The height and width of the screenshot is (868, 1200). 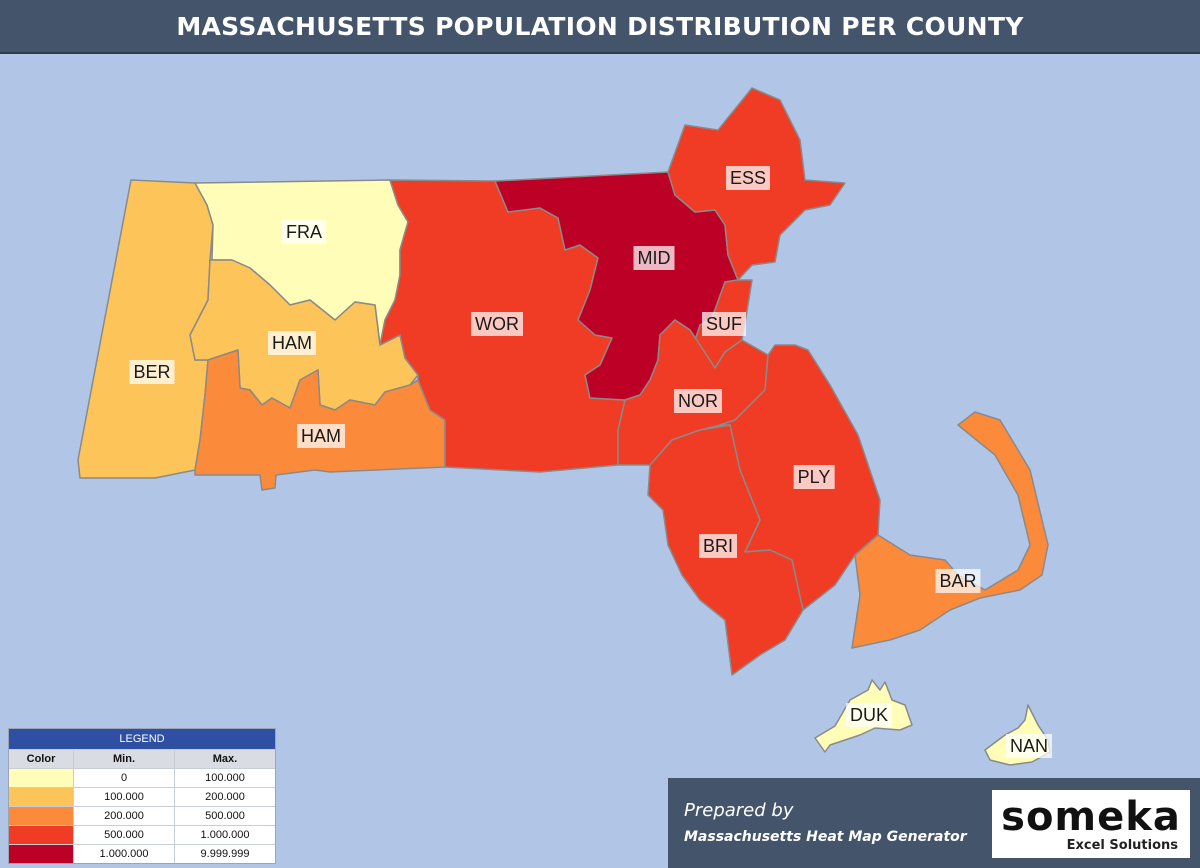 I want to click on legend-max: 9.999.999, so click(x=225, y=854).